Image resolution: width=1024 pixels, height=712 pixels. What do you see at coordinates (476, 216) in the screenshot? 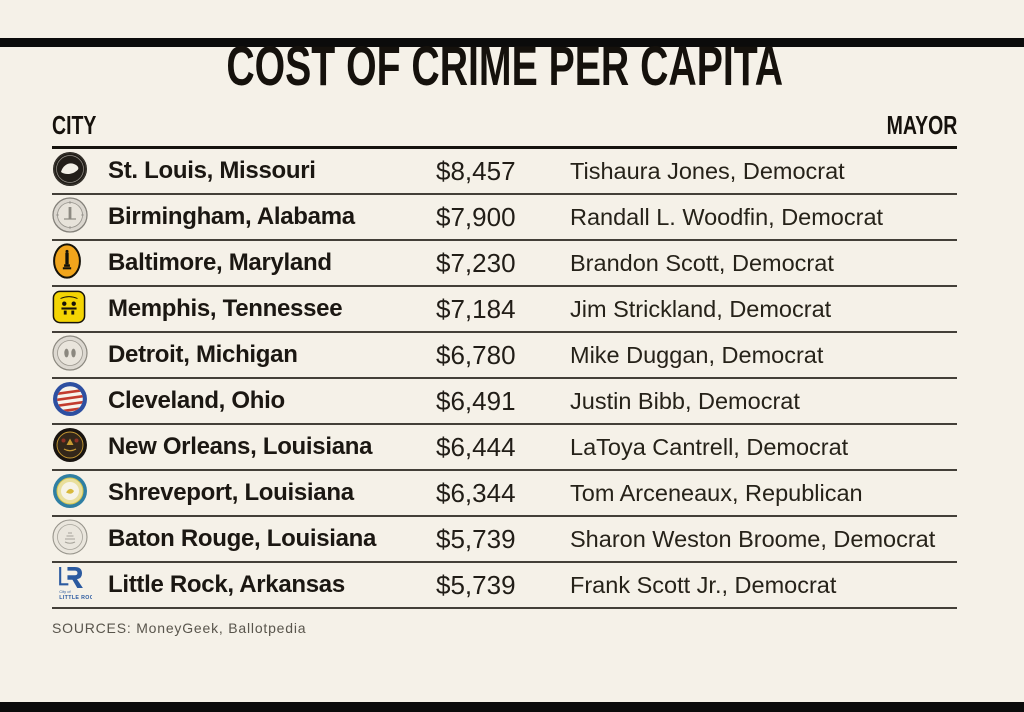
I see `cost-value: $7,900` at bounding box center [476, 216].